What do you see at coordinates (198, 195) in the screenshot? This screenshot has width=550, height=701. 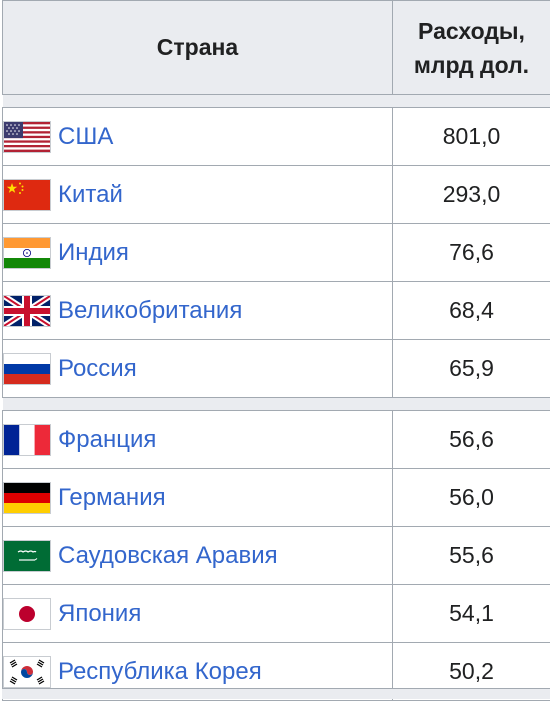 I see `country-cell: Китай` at bounding box center [198, 195].